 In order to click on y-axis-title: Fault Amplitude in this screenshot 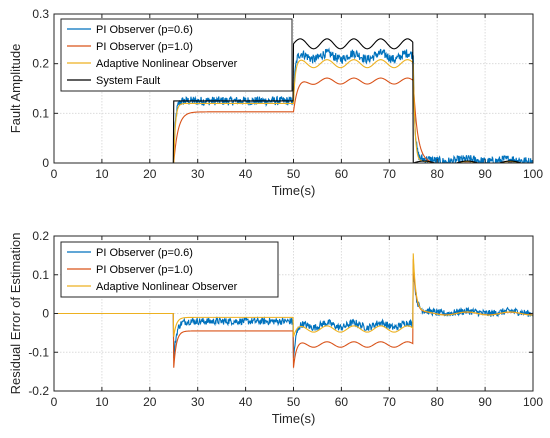, I will do `click(15, 89)`.